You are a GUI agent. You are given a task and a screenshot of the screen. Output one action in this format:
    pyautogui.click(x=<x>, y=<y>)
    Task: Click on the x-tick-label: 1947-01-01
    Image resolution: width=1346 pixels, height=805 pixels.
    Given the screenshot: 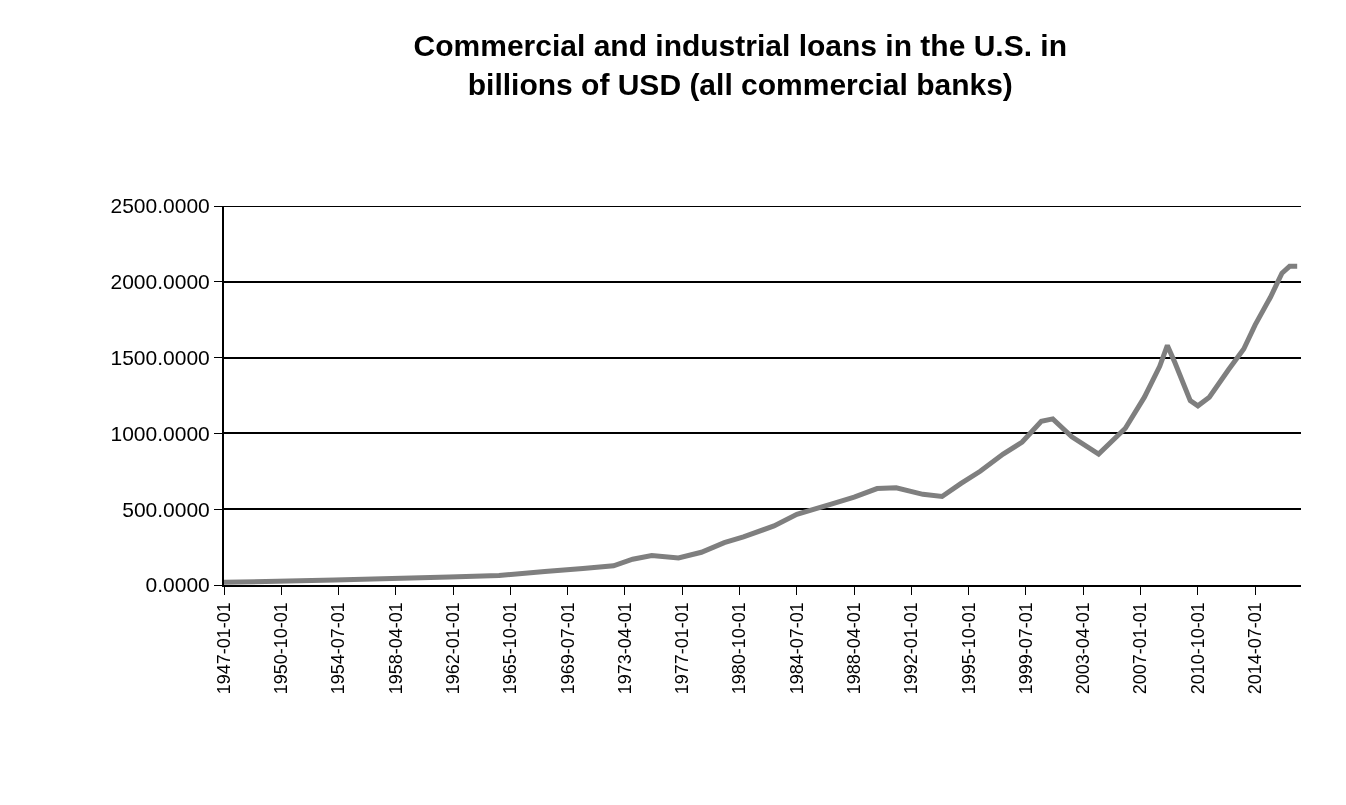 What is the action you would take?
    pyautogui.click(x=223, y=648)
    